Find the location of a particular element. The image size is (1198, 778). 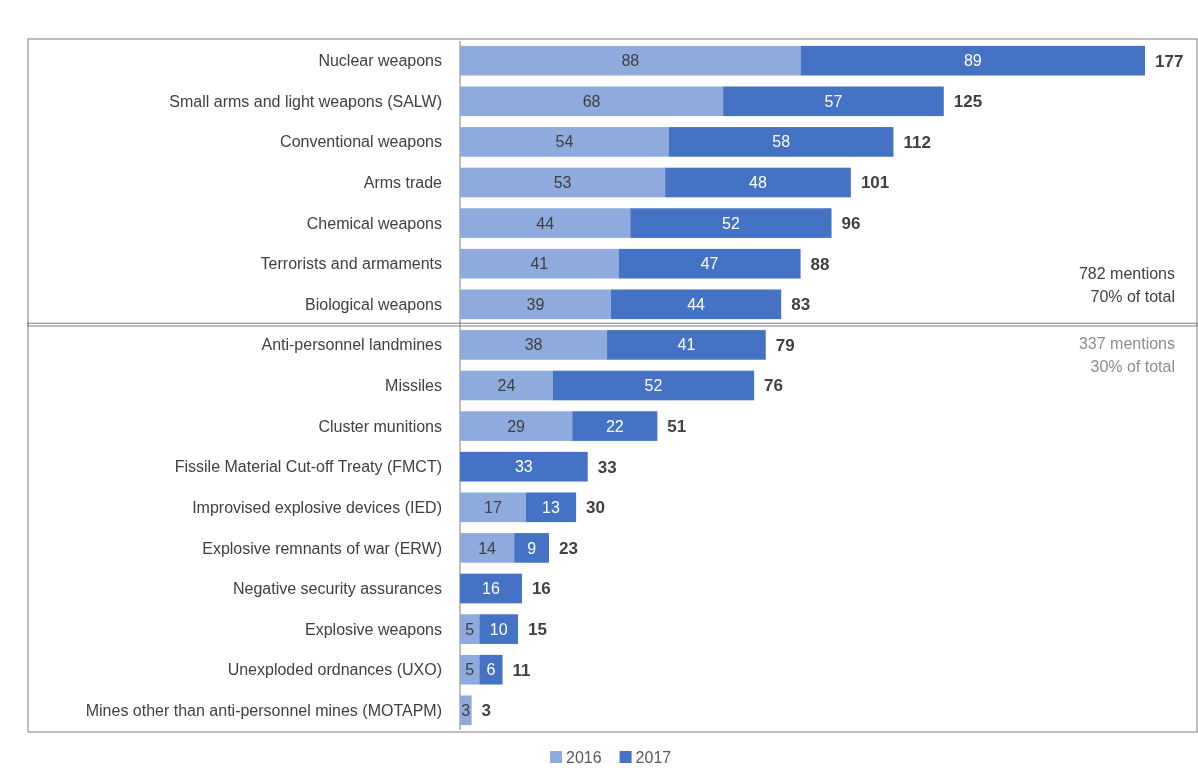

total-label: 101 is located at coordinates (875, 183).